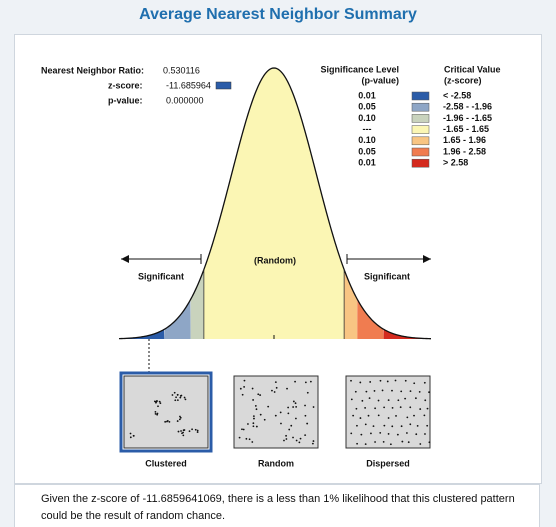  I want to click on curve-label: (Random), so click(275, 260).